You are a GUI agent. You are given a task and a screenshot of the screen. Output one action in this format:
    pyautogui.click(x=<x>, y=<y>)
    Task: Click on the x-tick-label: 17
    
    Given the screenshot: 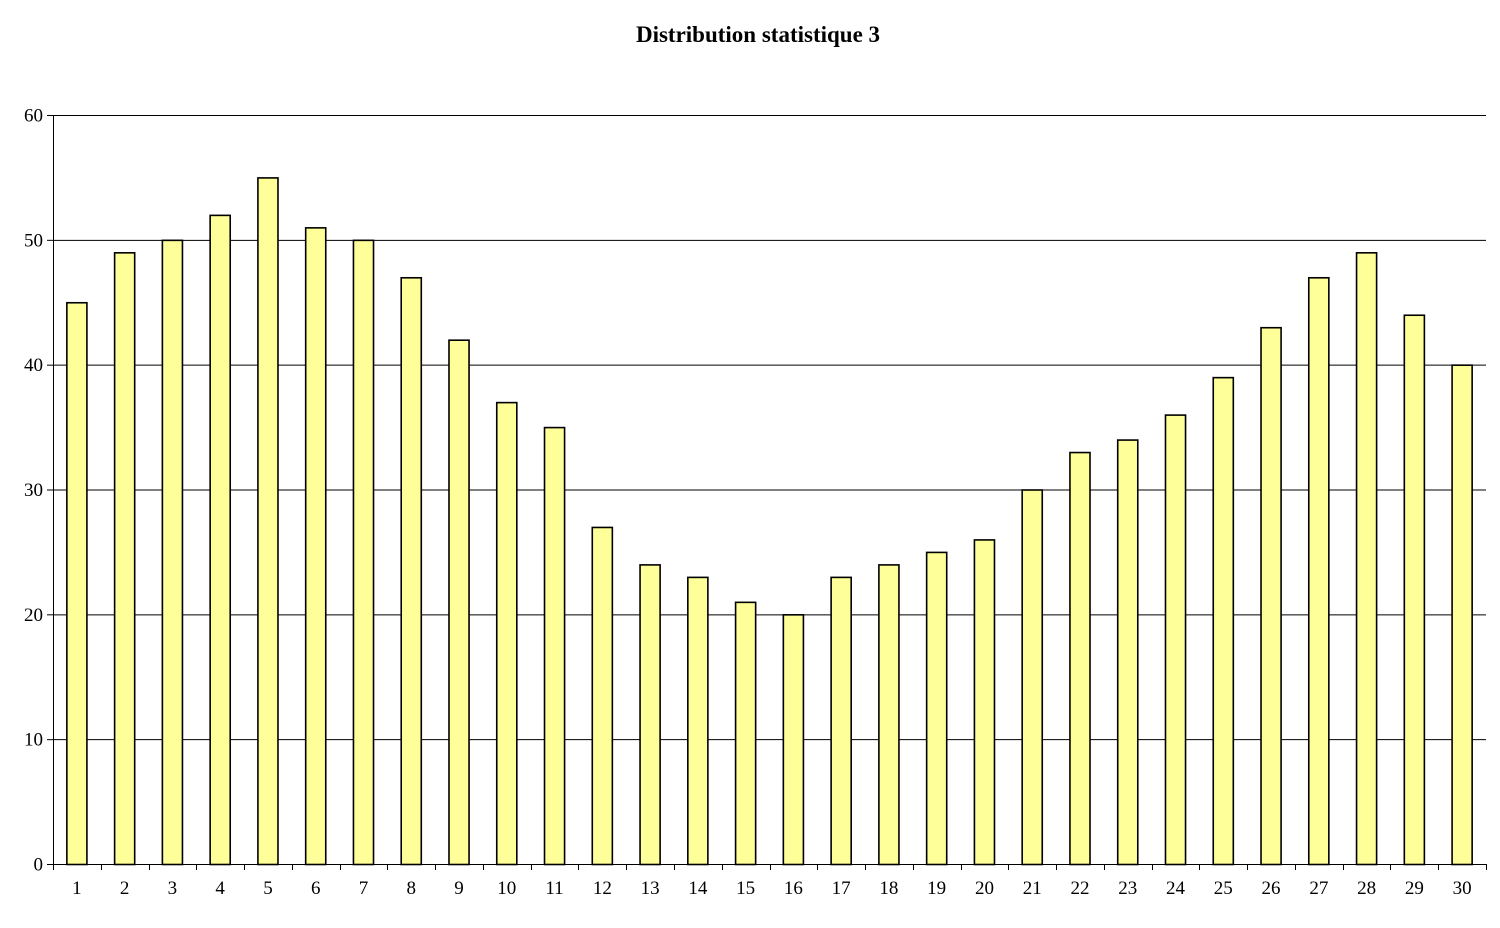 What is the action you would take?
    pyautogui.click(x=841, y=888)
    